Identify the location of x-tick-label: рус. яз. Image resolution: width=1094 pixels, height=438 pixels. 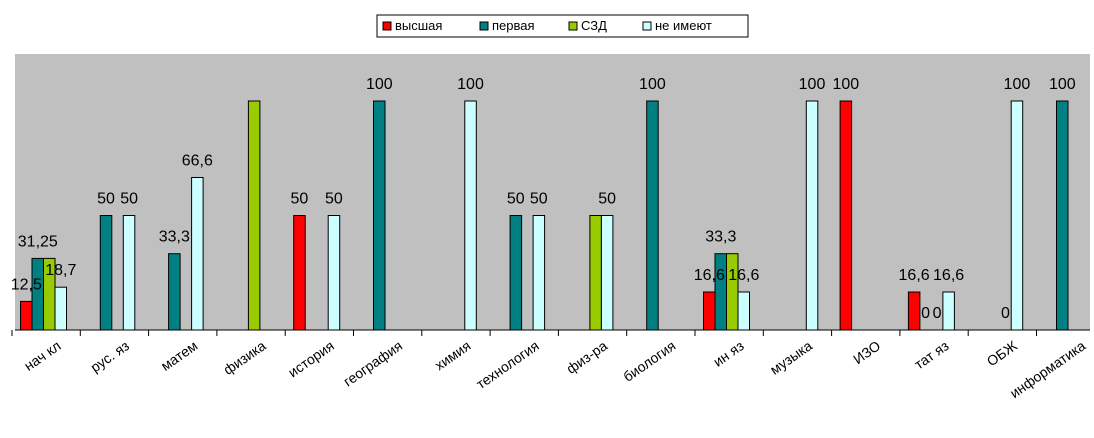
(109, 356).